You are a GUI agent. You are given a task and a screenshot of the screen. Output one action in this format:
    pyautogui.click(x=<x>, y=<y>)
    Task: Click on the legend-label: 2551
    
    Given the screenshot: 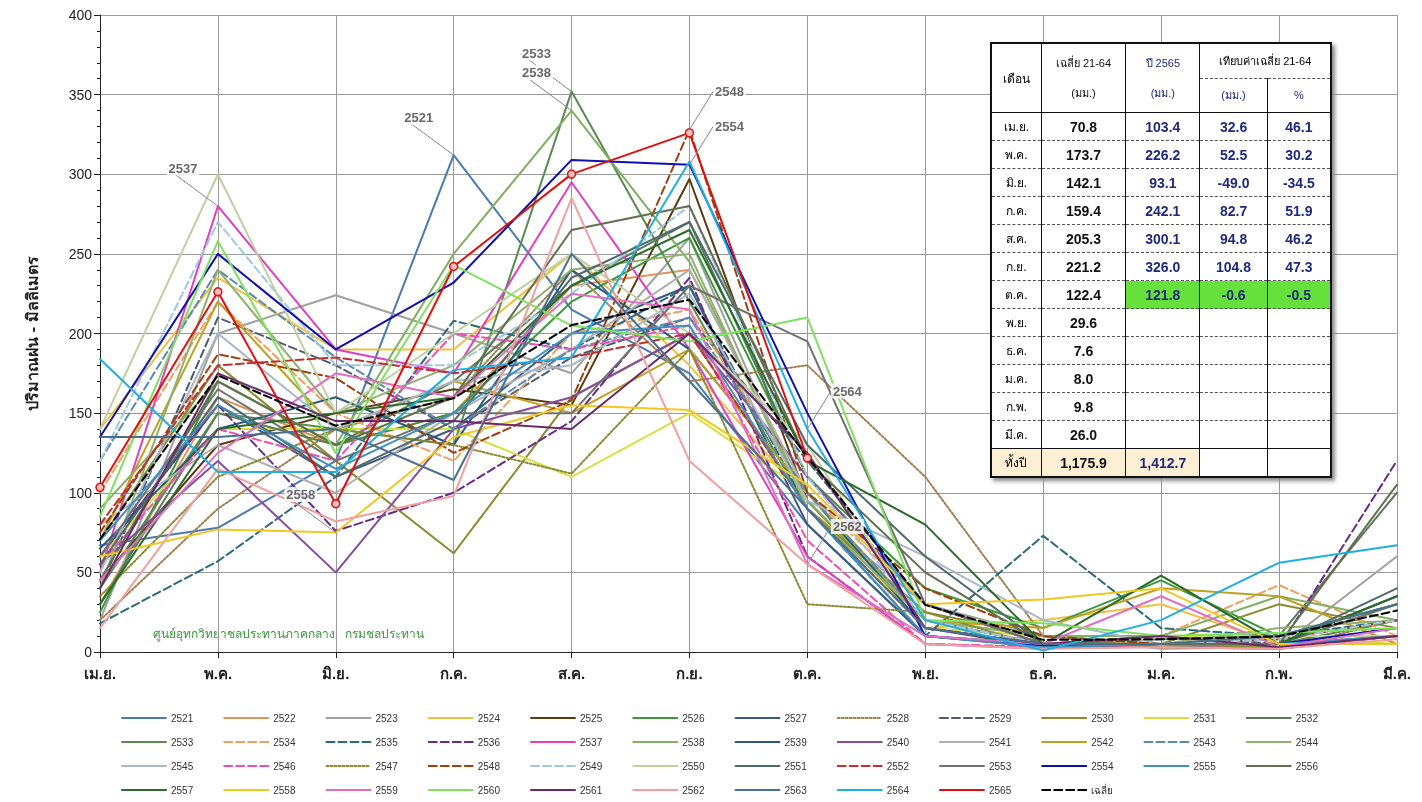 What is the action you would take?
    pyautogui.click(x=796, y=766)
    